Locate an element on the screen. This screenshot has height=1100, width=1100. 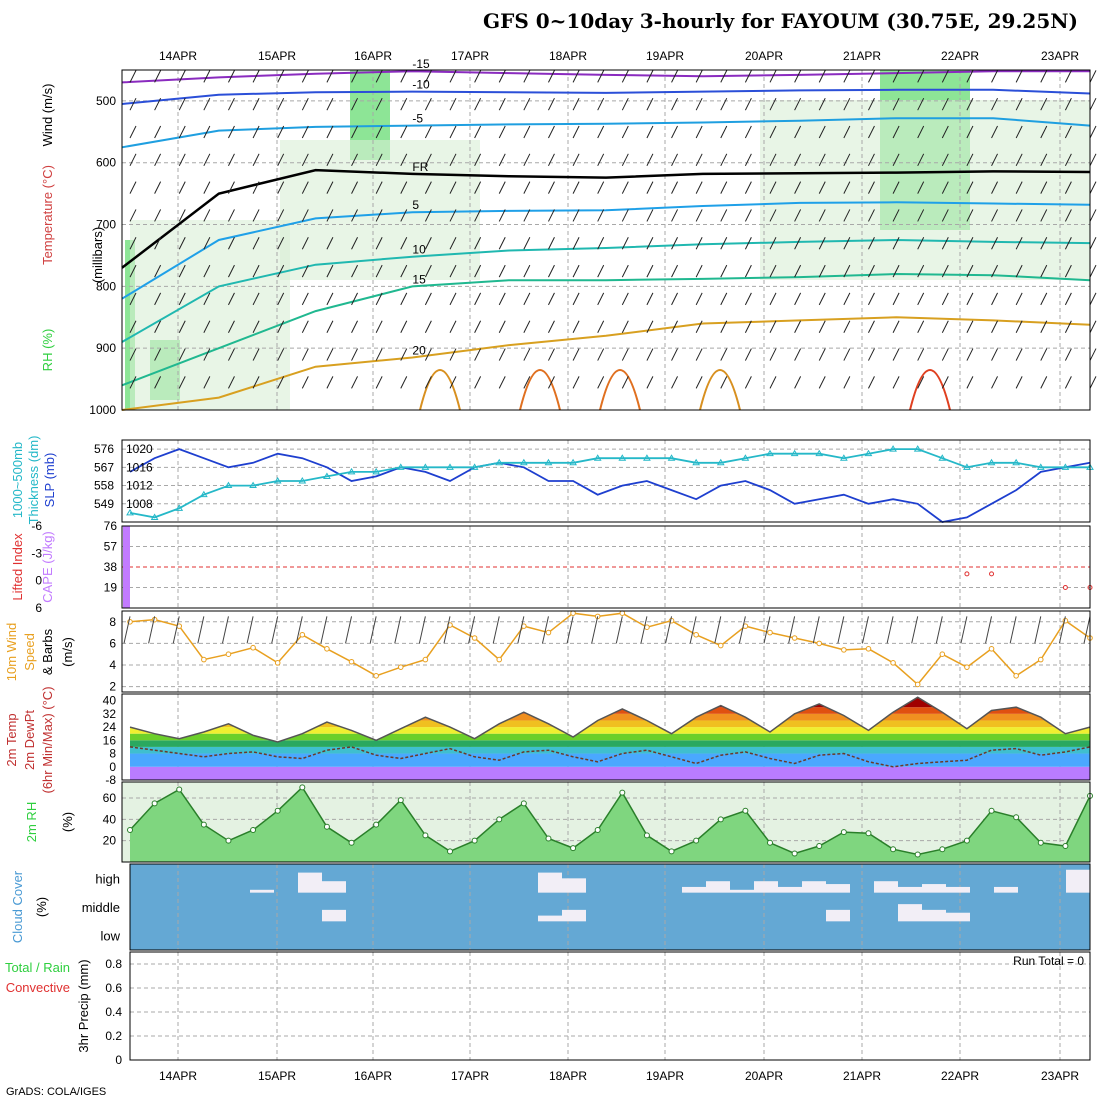
warm-contour is located at coordinates (440, 390).